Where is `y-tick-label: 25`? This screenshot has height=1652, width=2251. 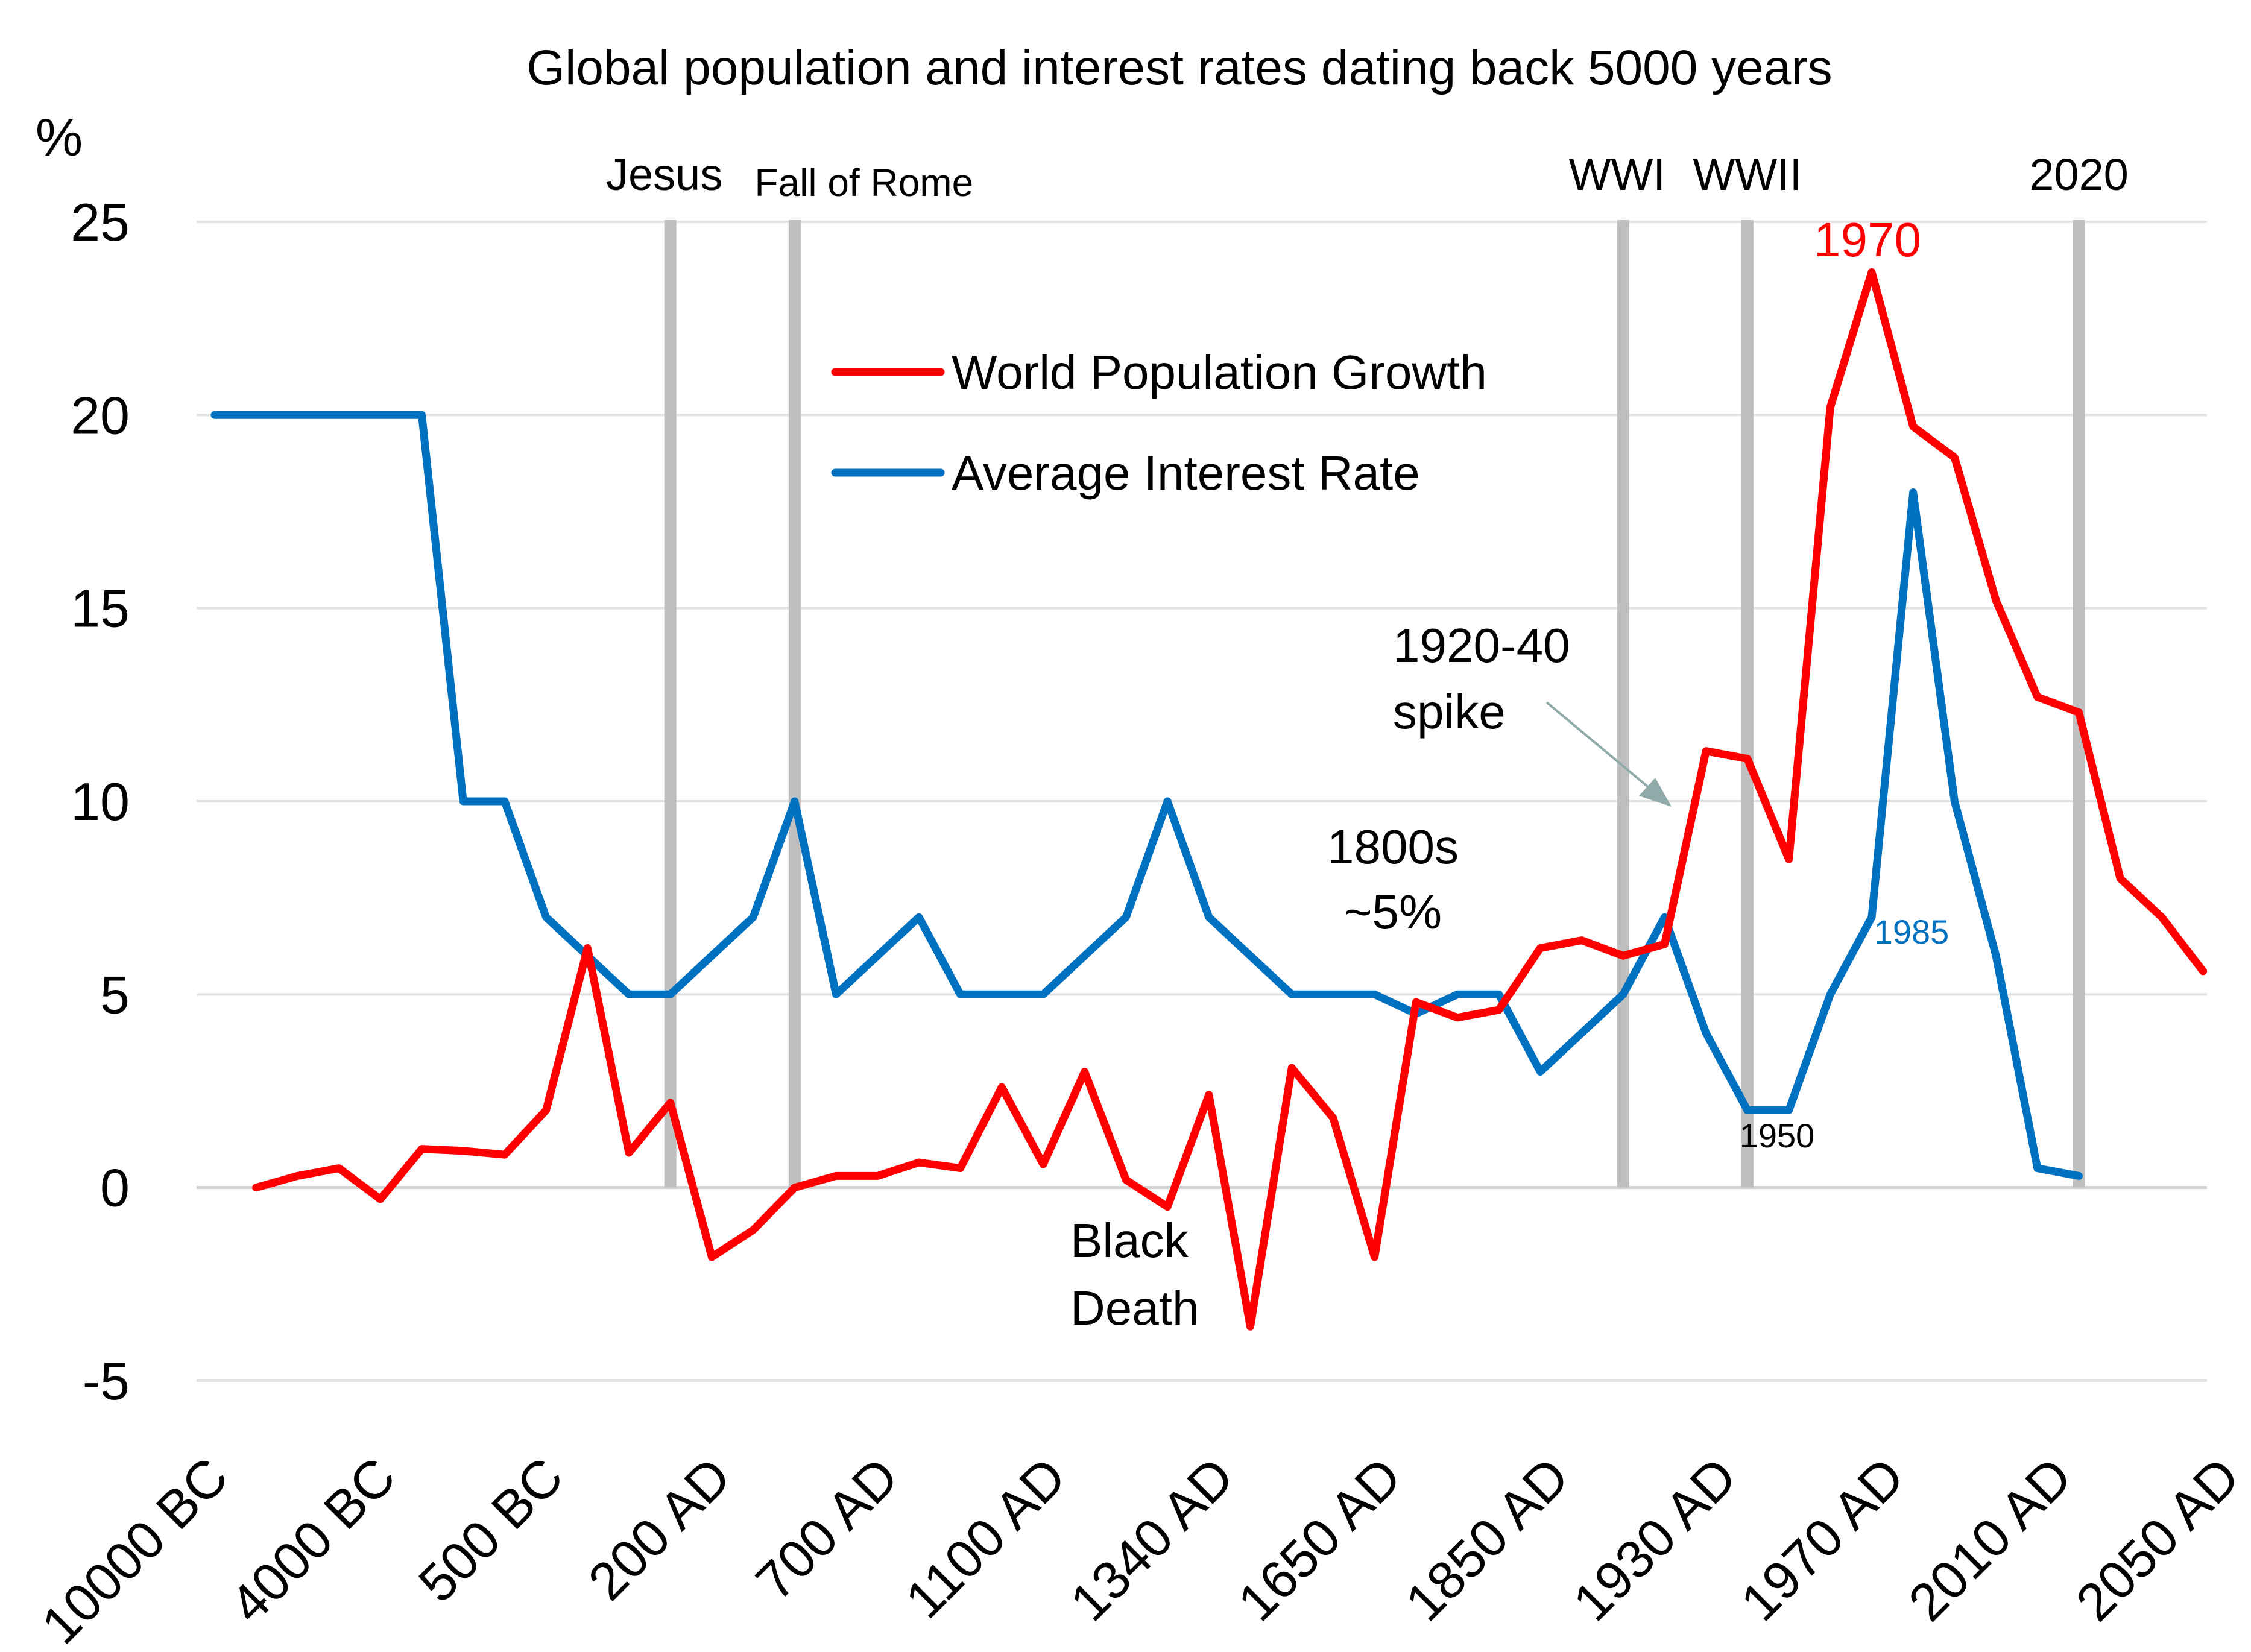 y-tick-label: 25 is located at coordinates (100, 222).